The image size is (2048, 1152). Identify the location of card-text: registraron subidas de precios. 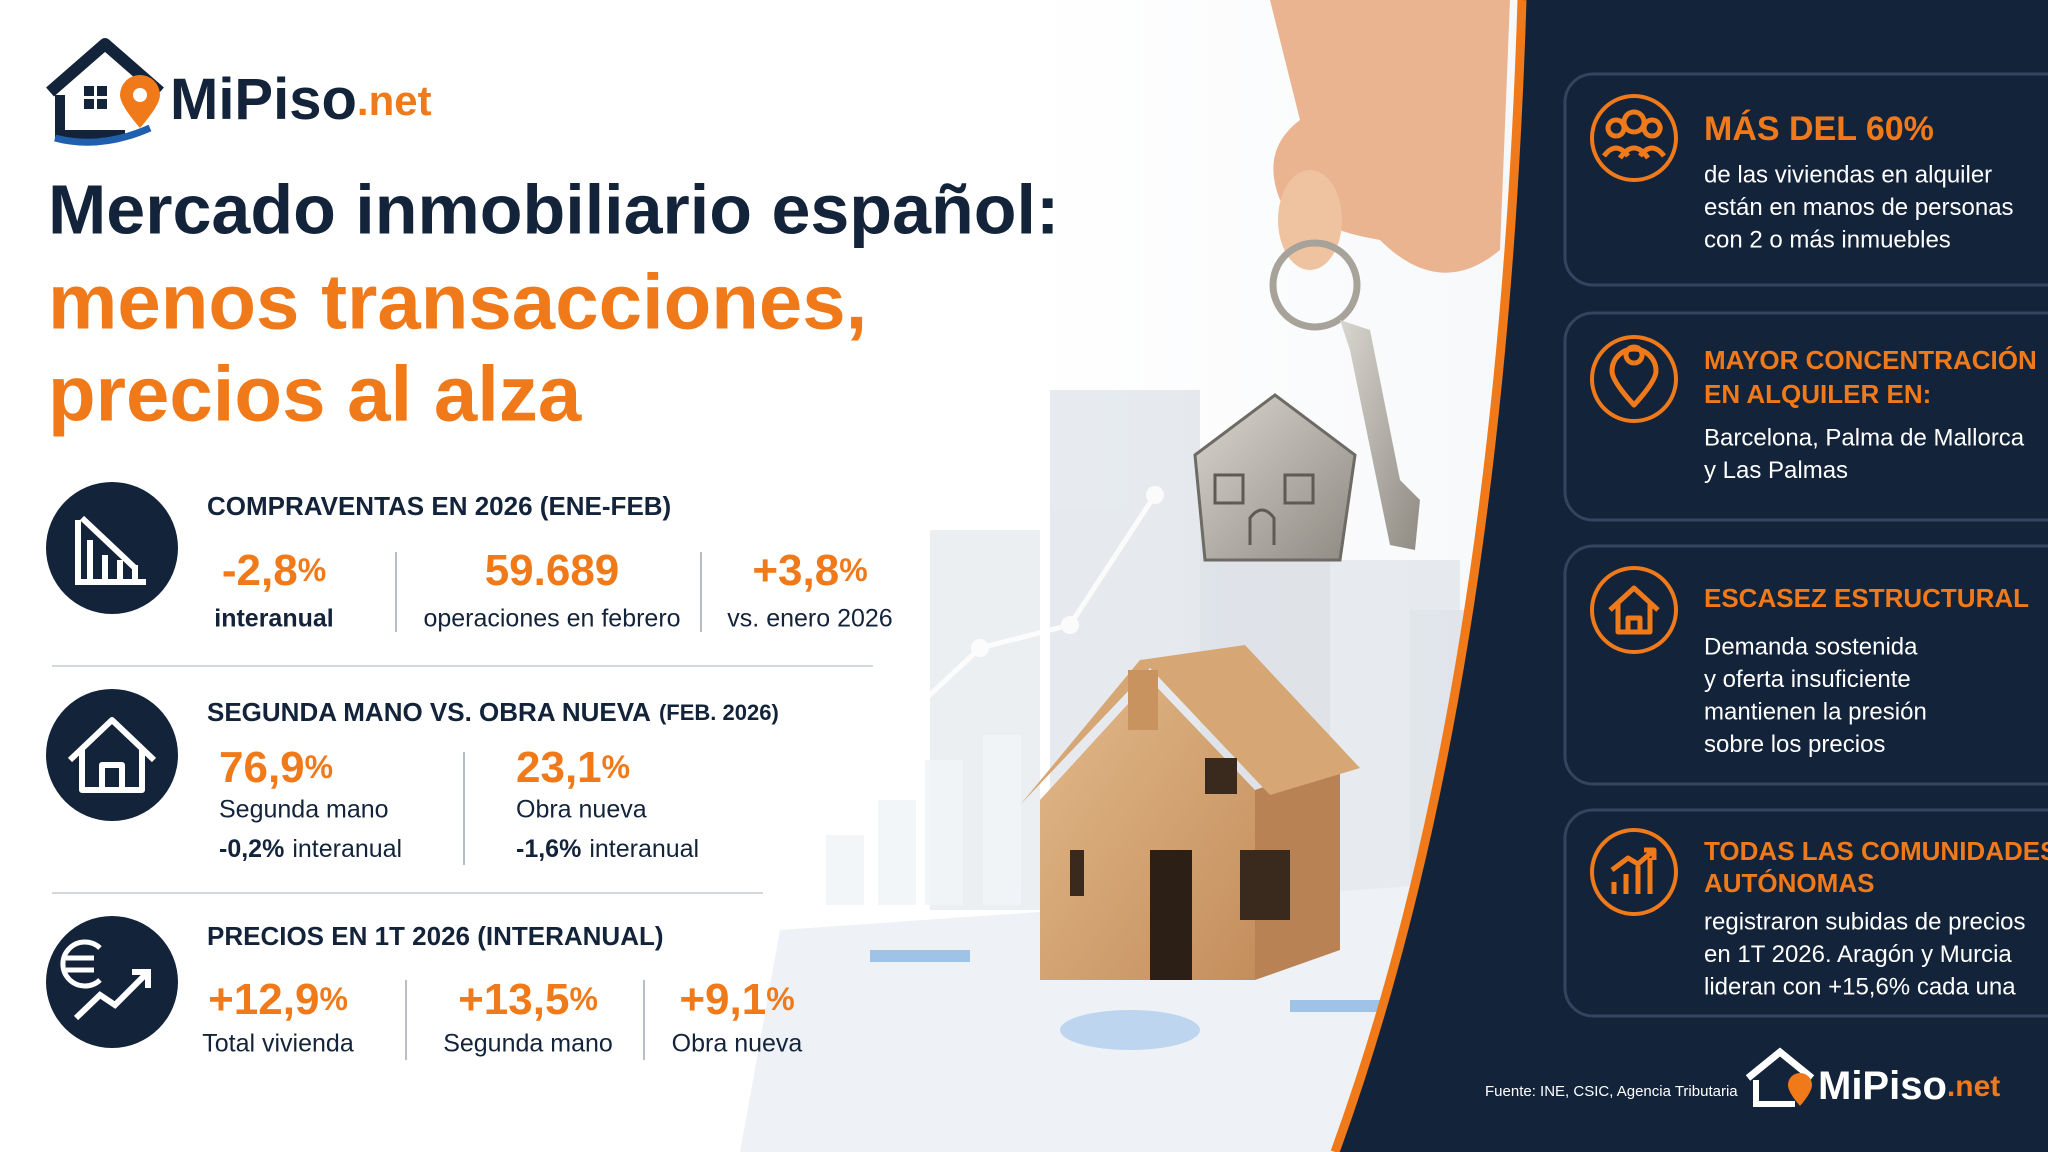
(1865, 921).